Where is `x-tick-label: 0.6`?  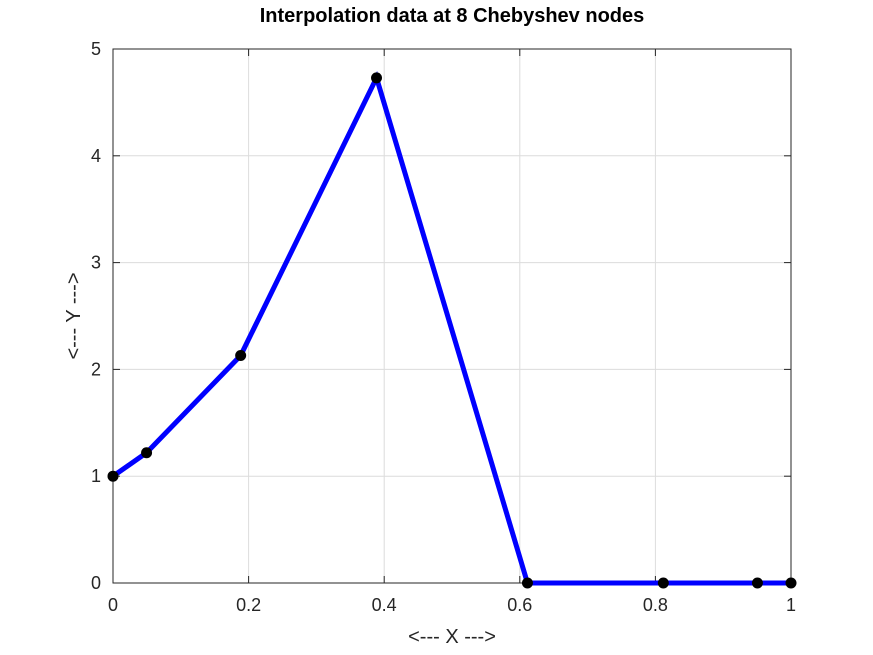 x-tick-label: 0.6 is located at coordinates (519, 605).